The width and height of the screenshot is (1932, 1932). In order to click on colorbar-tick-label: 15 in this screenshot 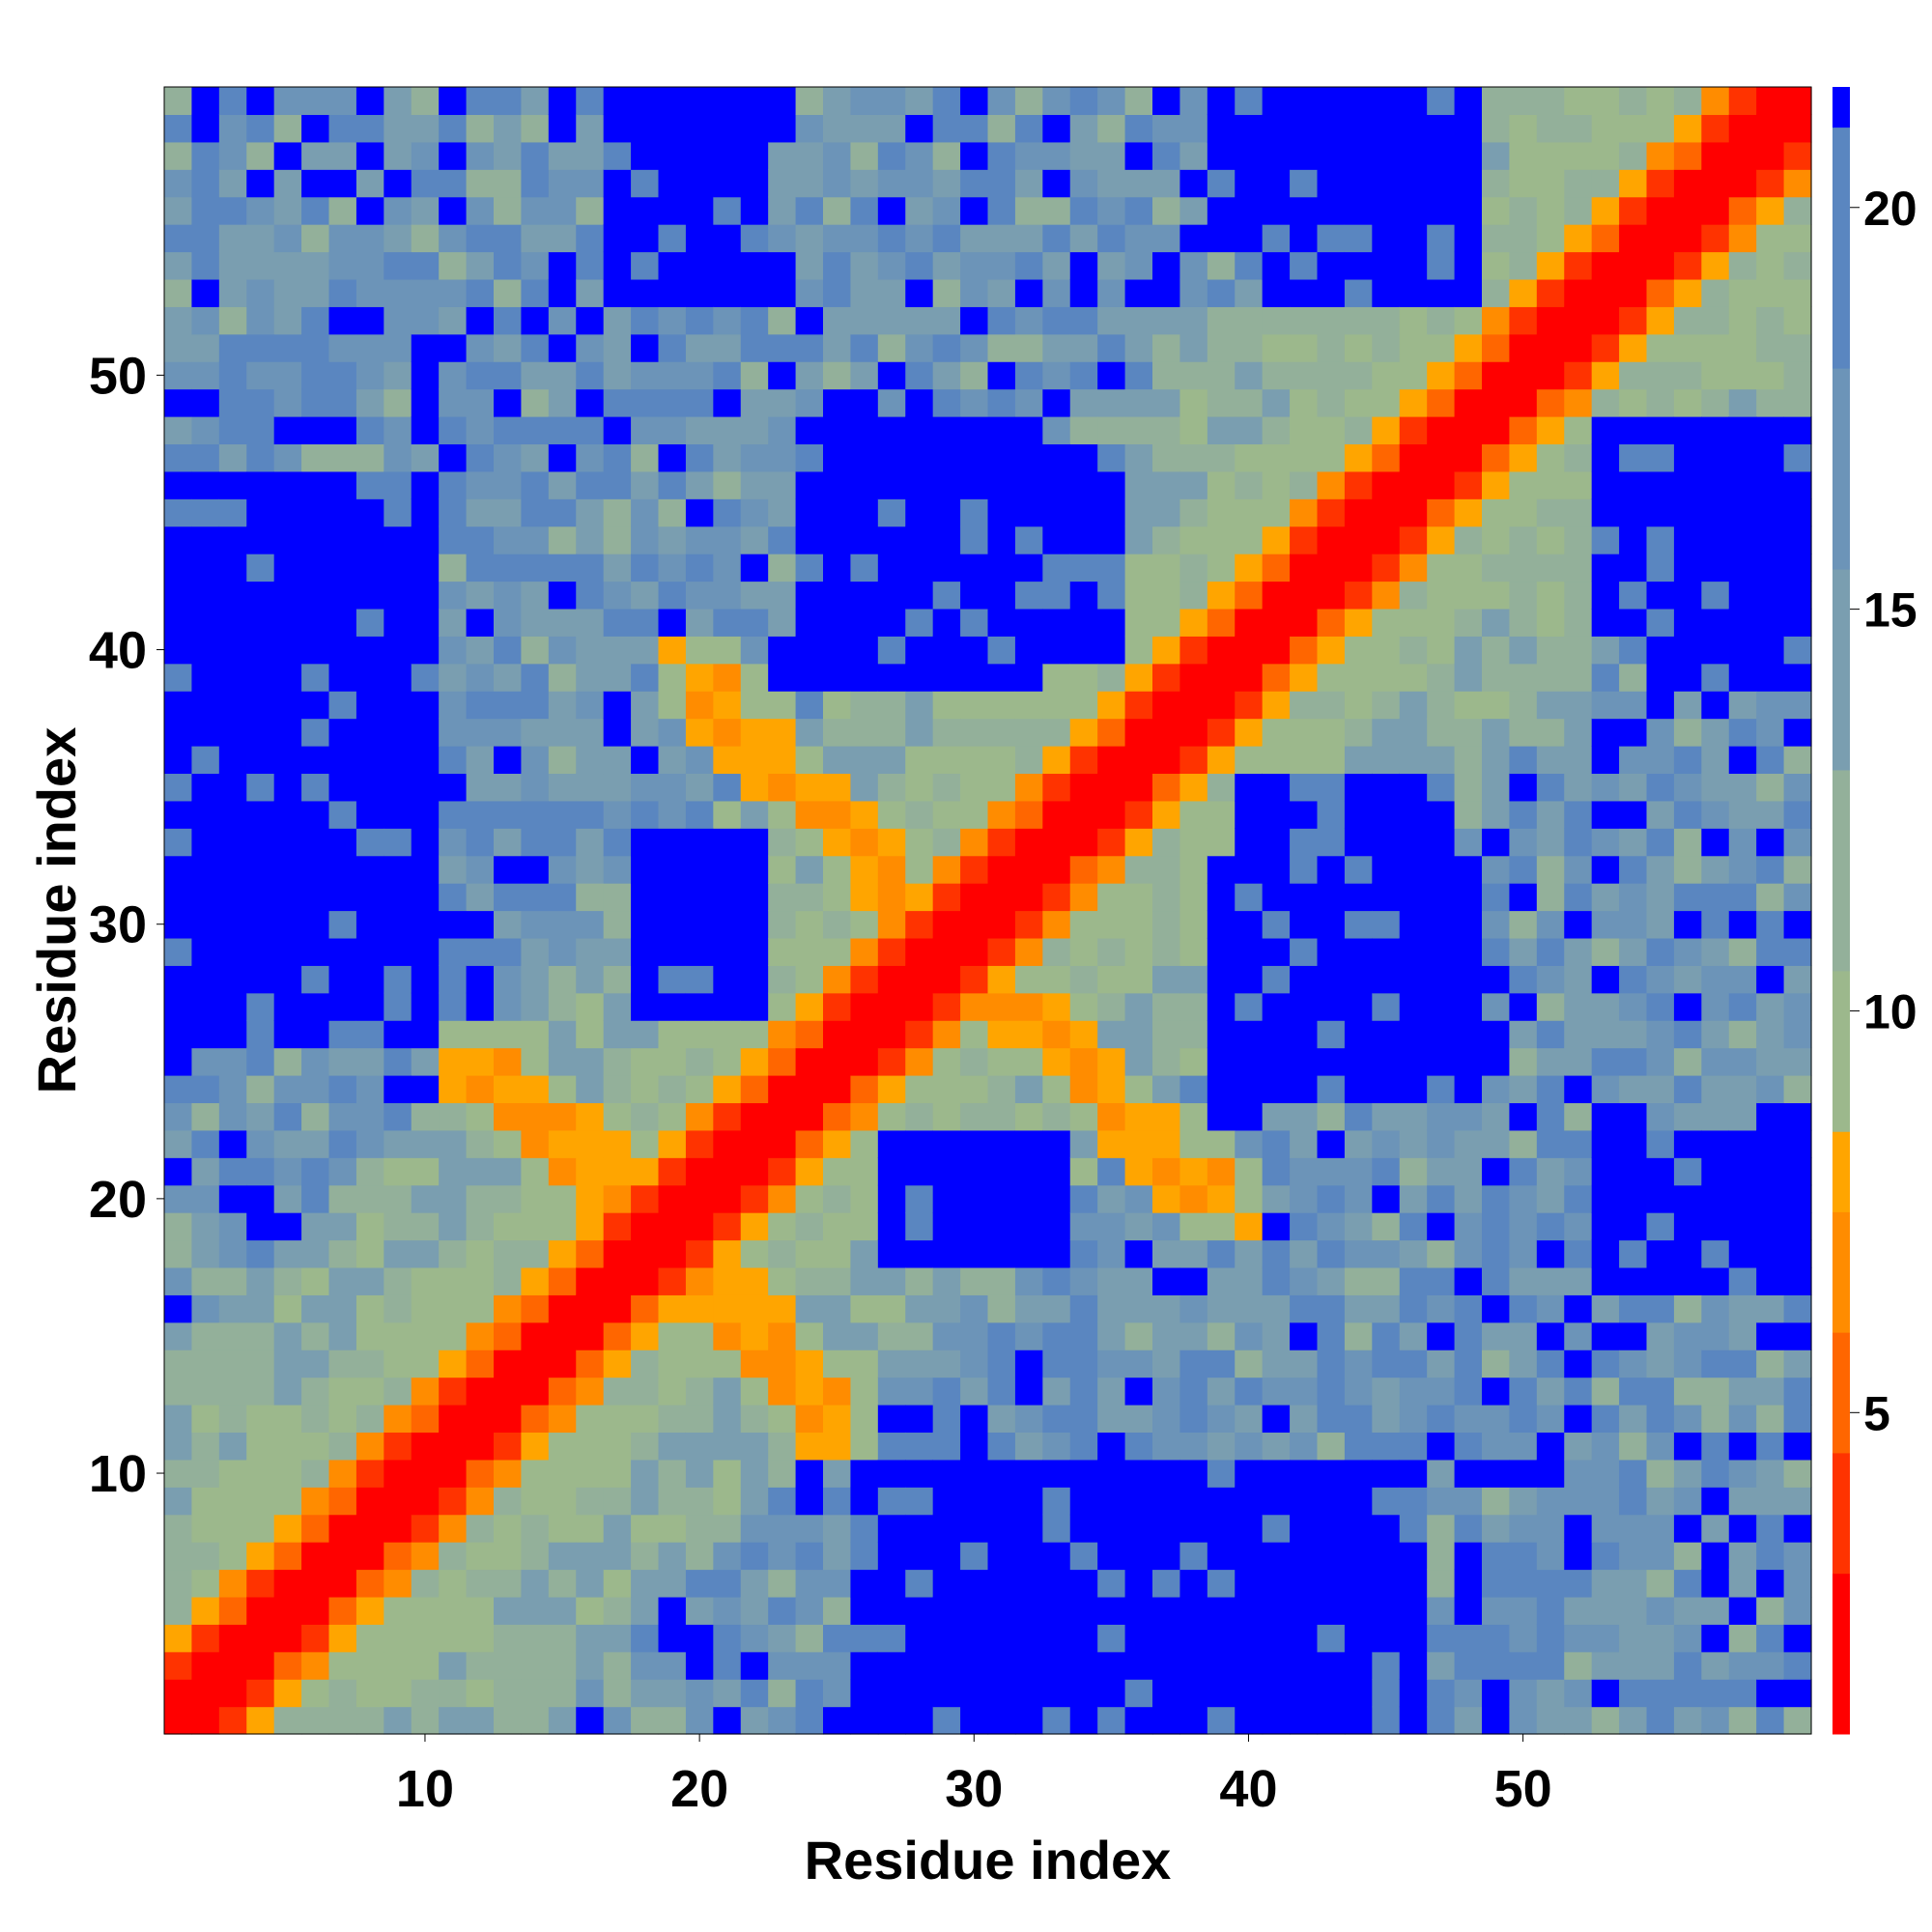, I will do `click(1890, 610)`.